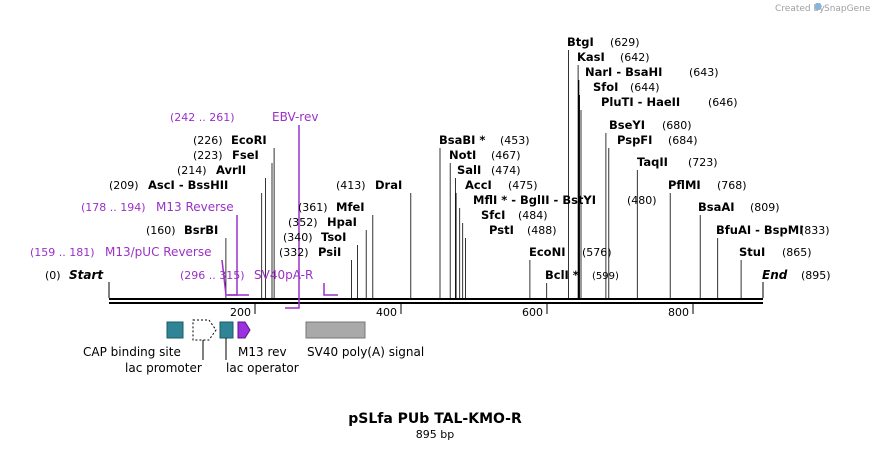  Describe the element at coordinates (623, 72) in the screenshot. I see `site-nari-name: NarI - BsaHI` at that location.